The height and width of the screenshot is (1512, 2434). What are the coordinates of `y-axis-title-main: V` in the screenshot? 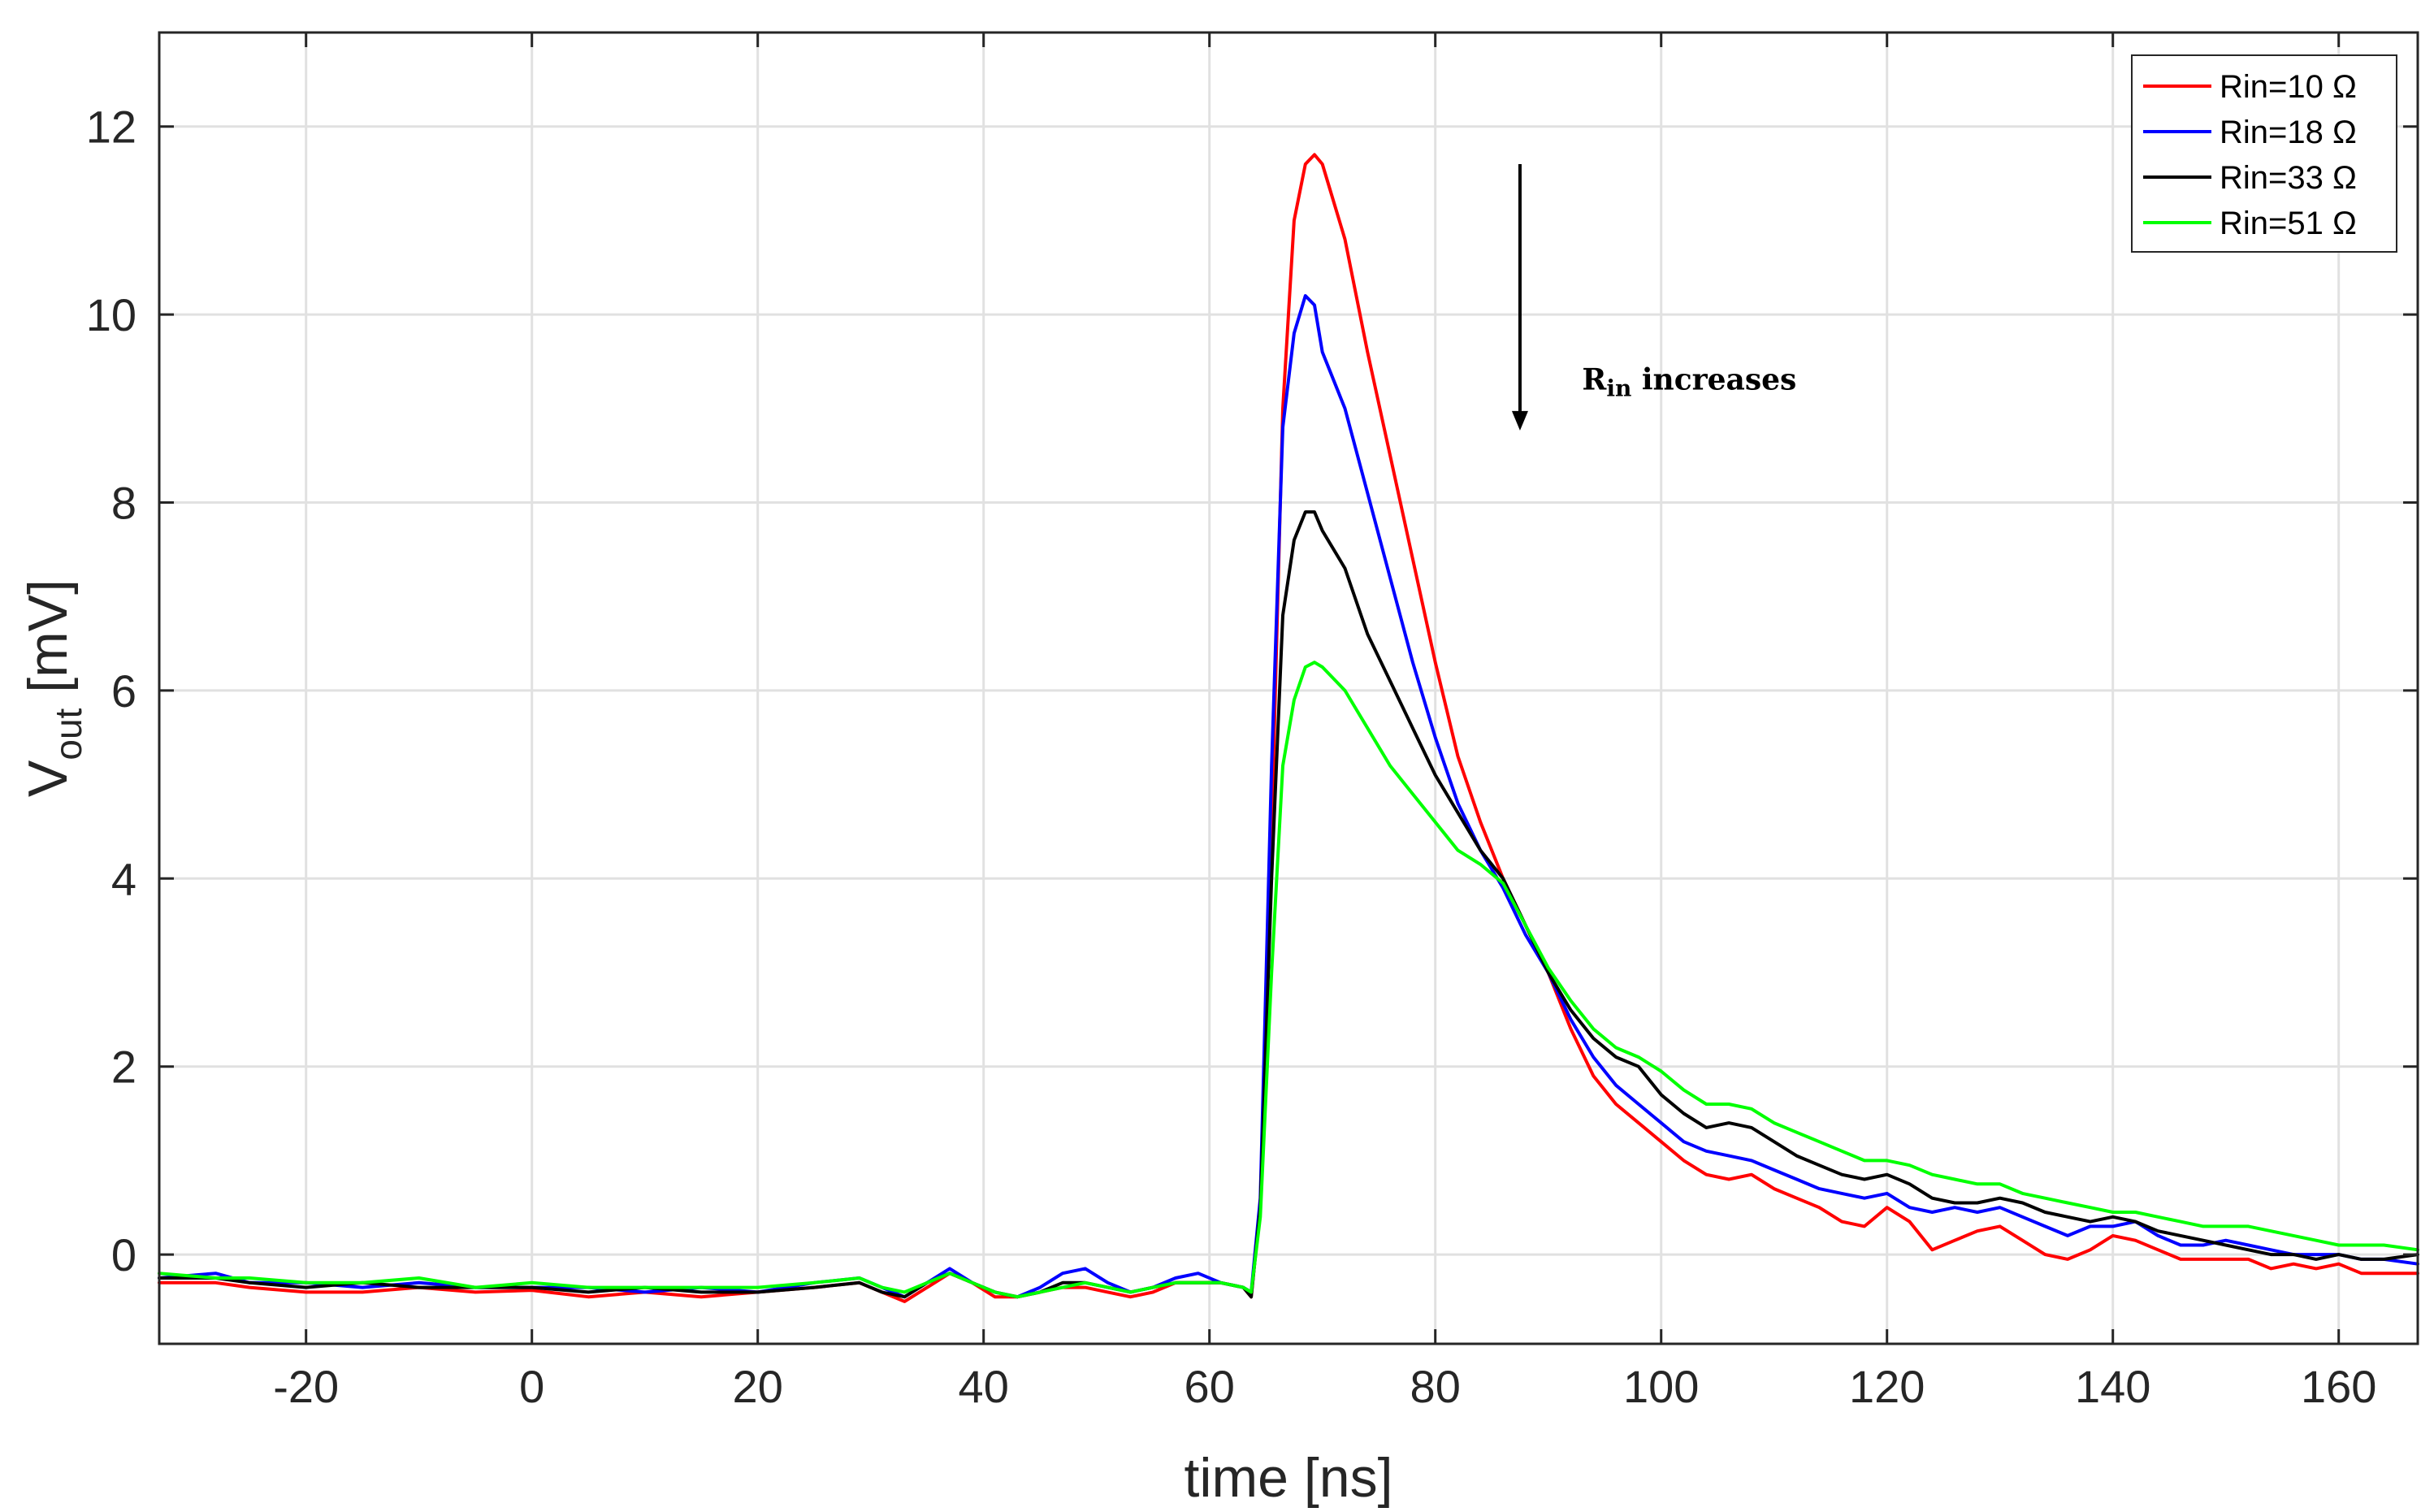 It's located at (48, 779).